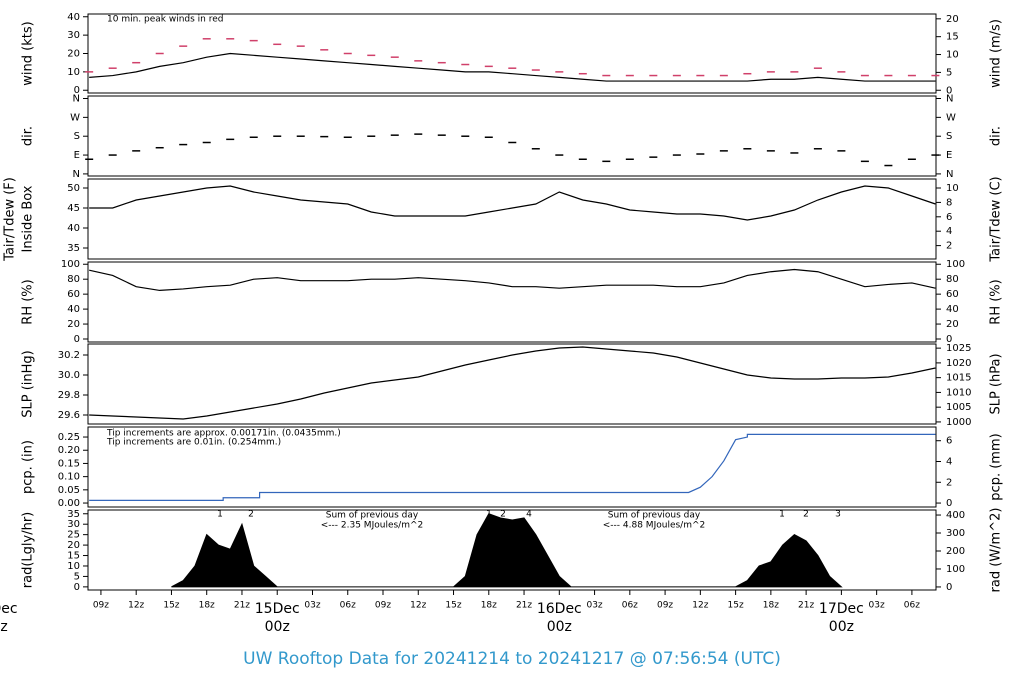 This screenshot has height=700, width=1024. Describe the element at coordinates (73, 556) in the screenshot. I see `y-tick-label: 15` at that location.